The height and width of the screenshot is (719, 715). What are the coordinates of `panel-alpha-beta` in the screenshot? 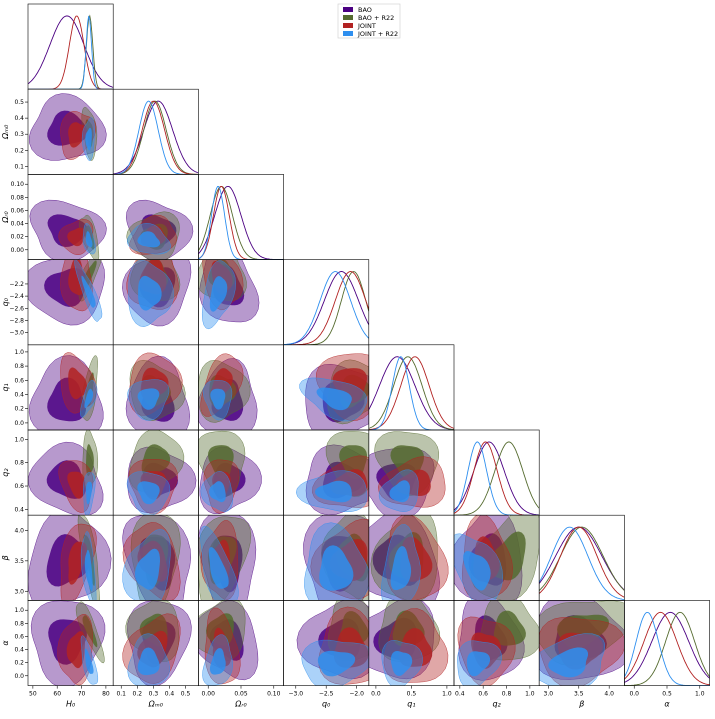 It's located at (581, 643).